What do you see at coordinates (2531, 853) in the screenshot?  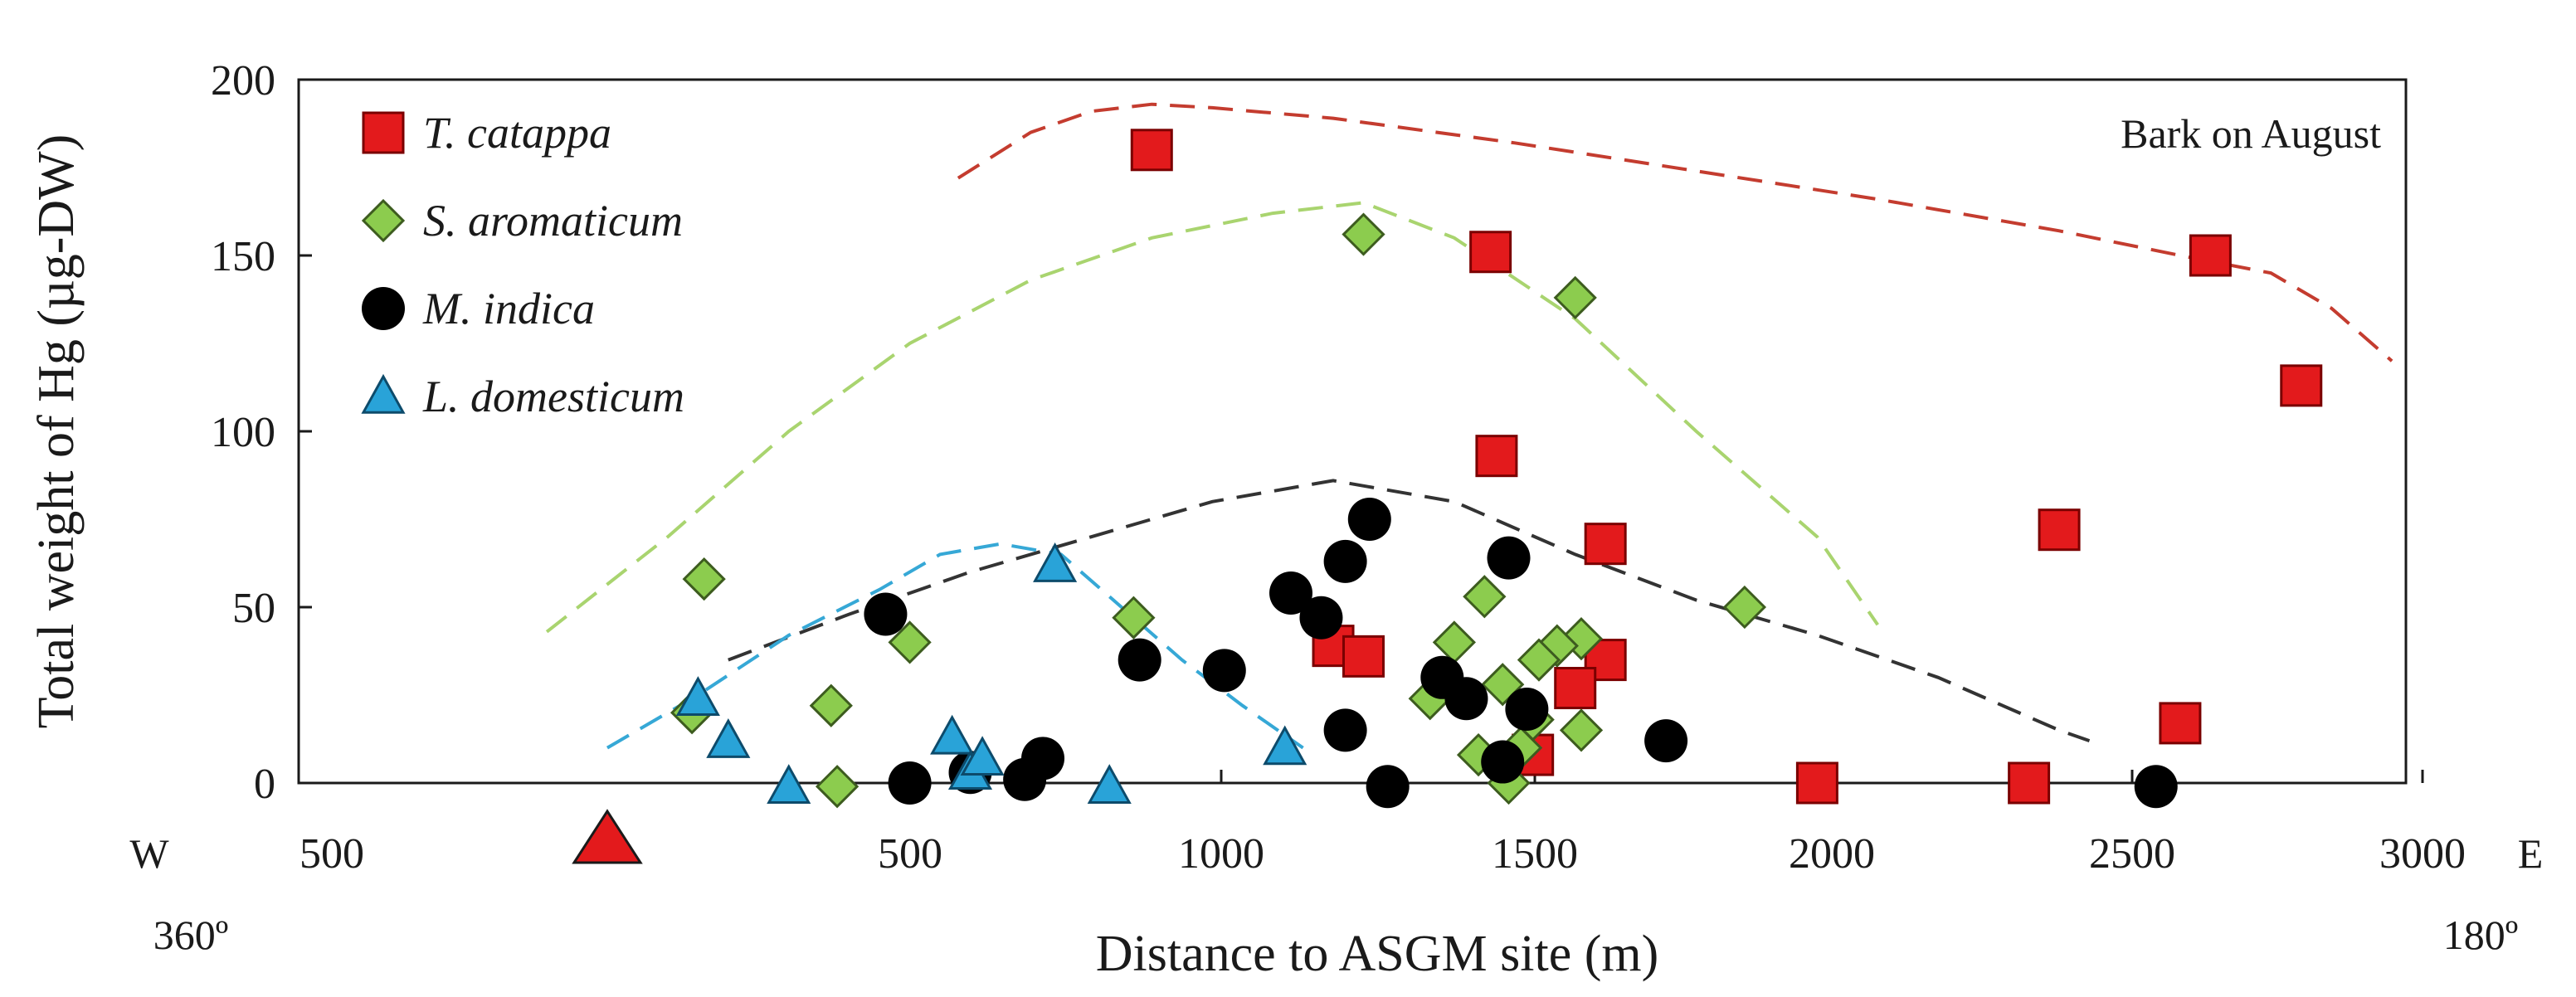 I see `east-label: E` at bounding box center [2531, 853].